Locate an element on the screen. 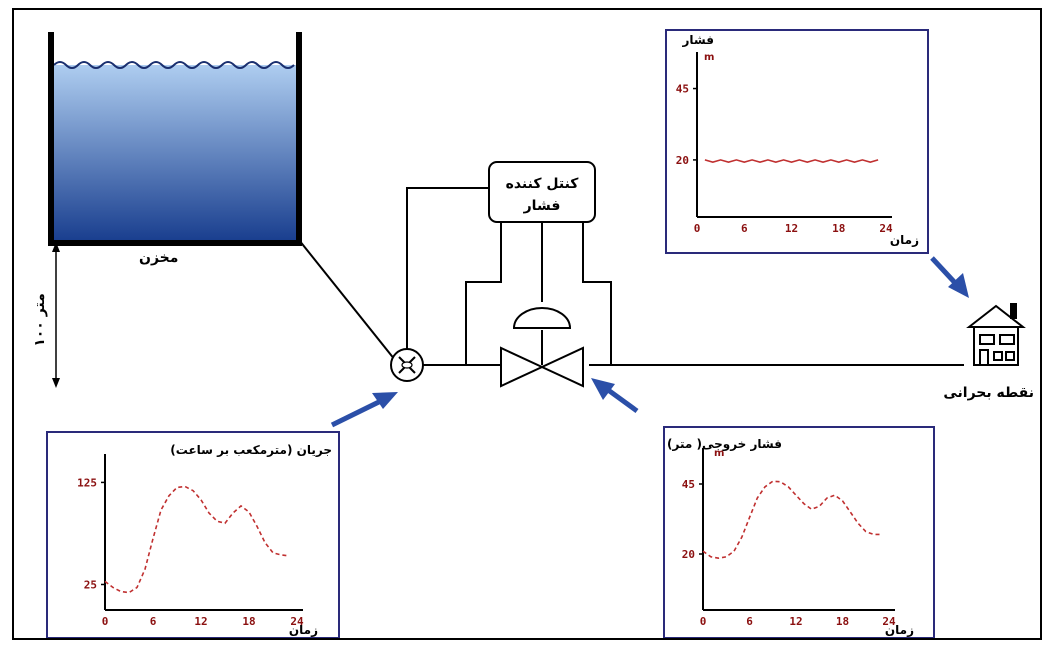  bottom-right-chart: فشار خروجی( متر)m زمان 0 6 12 18 24 45 20 is located at coordinates (790, 537).